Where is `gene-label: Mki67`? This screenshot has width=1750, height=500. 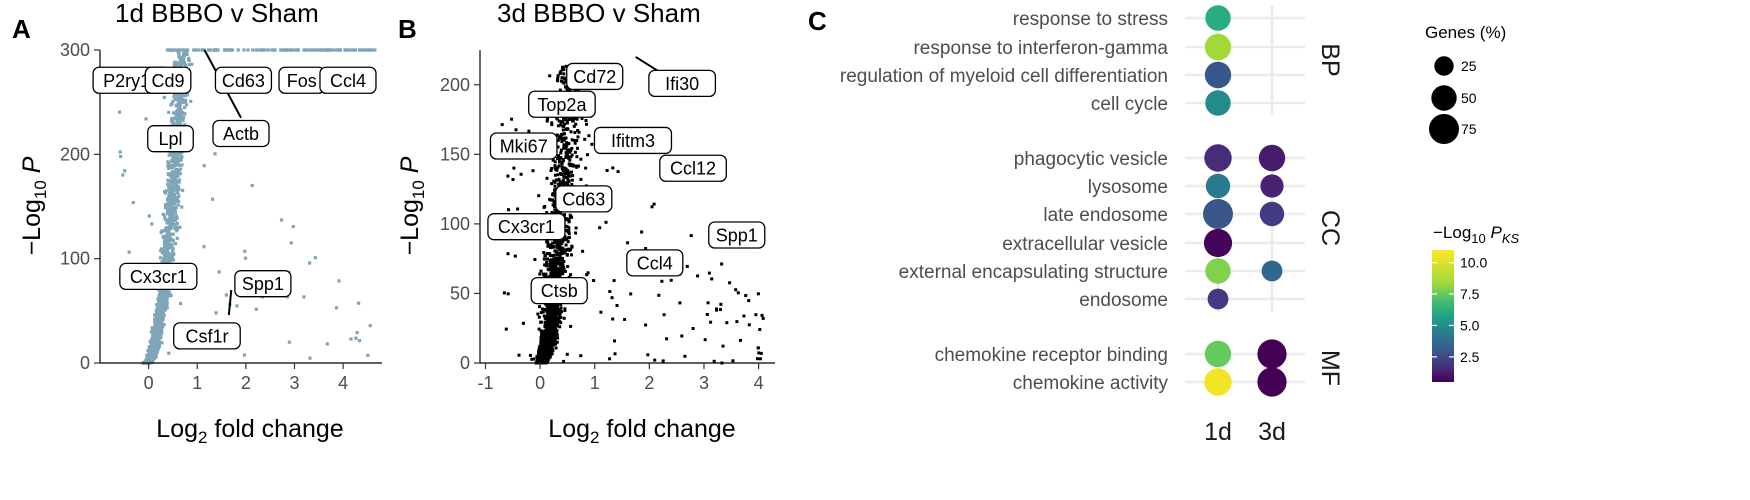 gene-label: Mki67 is located at coordinates (523, 146).